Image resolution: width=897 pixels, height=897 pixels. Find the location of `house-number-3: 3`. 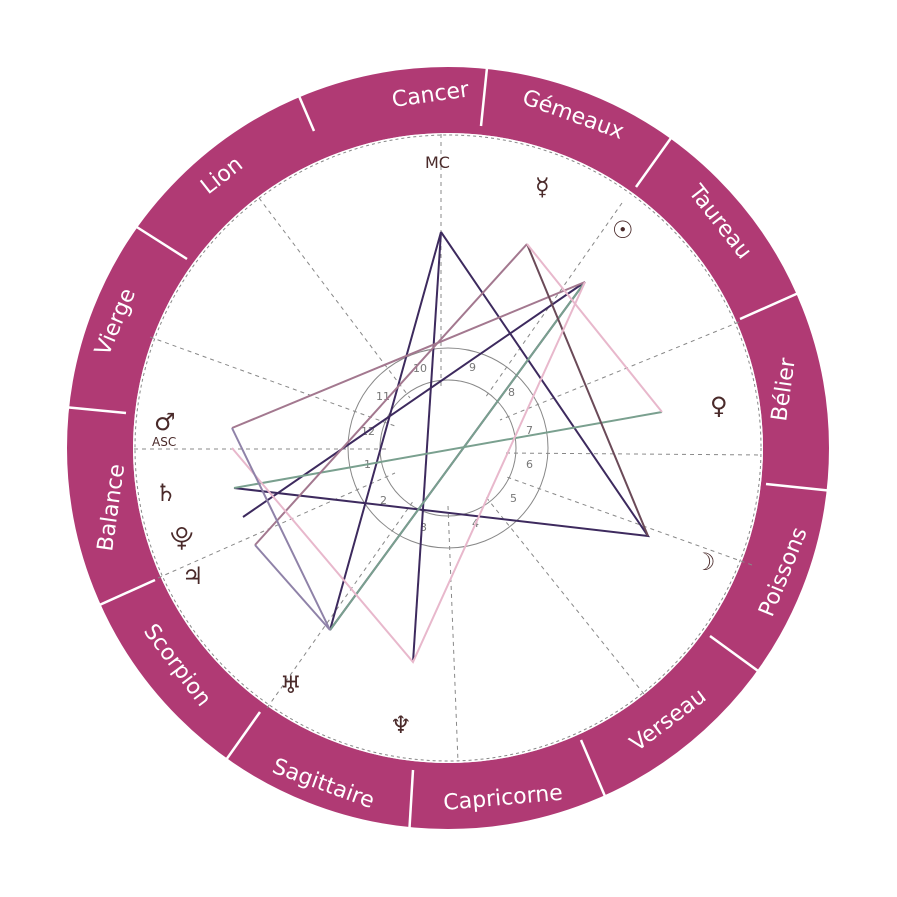

house-number-3: 3 is located at coordinates (423, 527).